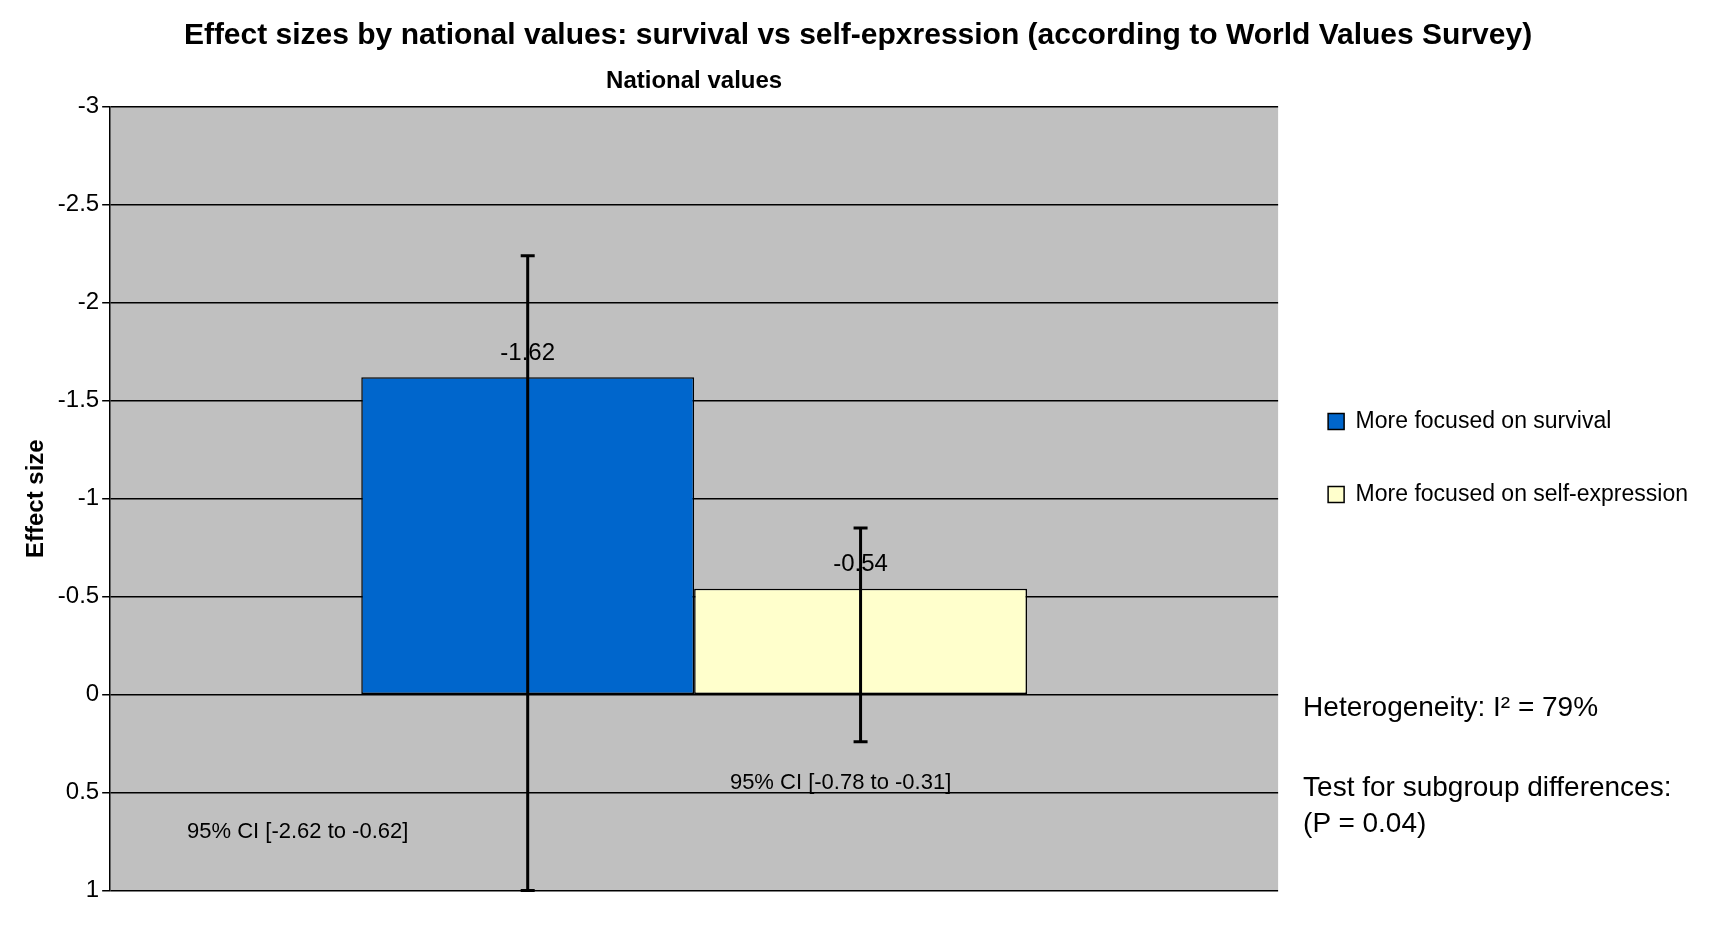 The height and width of the screenshot is (926, 1722). What do you see at coordinates (88, 301) in the screenshot?
I see `y-tick-label: -2` at bounding box center [88, 301].